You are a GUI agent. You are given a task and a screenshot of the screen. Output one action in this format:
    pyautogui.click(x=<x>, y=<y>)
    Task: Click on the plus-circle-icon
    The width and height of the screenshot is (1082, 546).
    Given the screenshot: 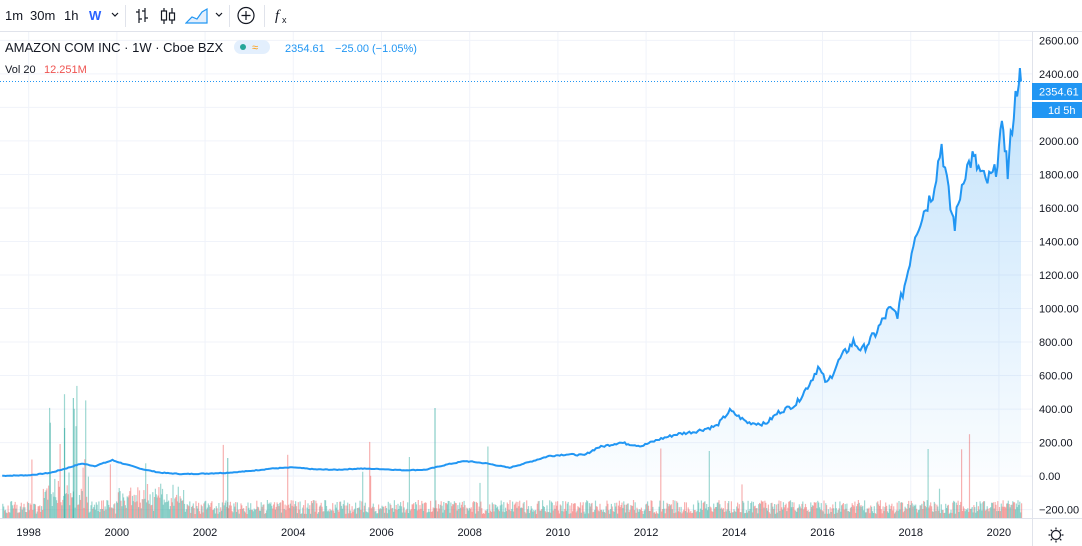 What is the action you would take?
    pyautogui.click(x=246, y=15)
    